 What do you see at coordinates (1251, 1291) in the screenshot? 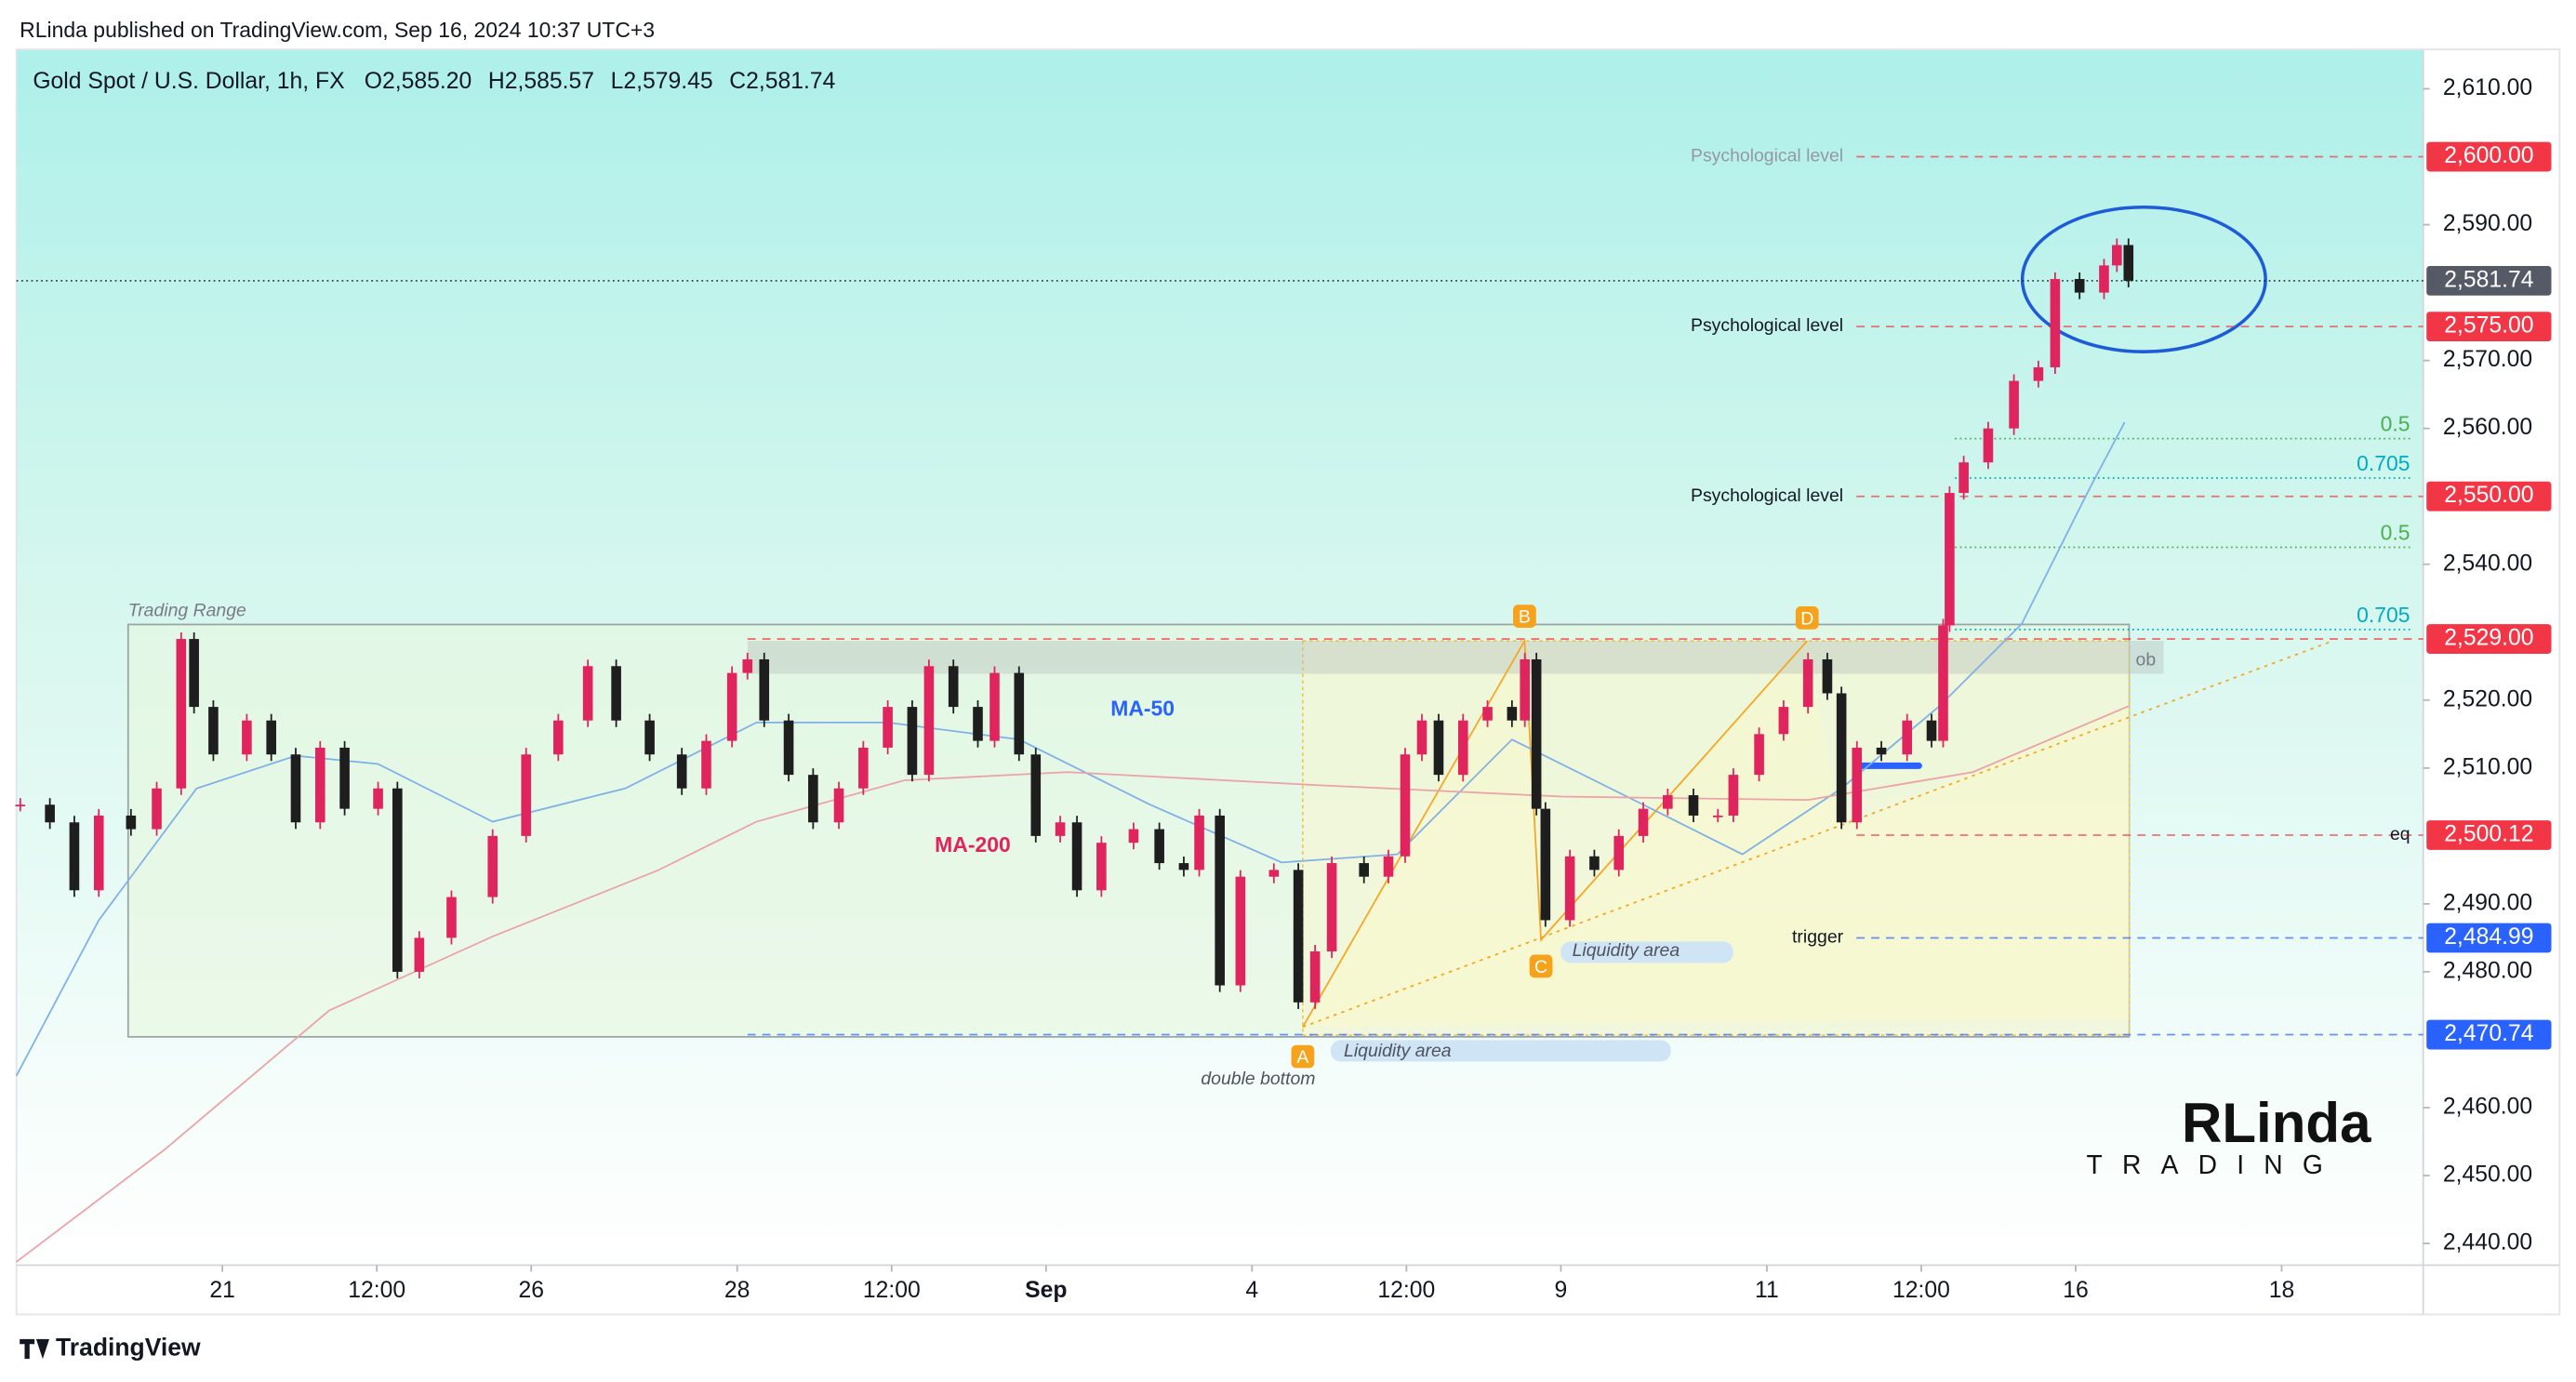
I see `x-tick-label: 4` at bounding box center [1251, 1291].